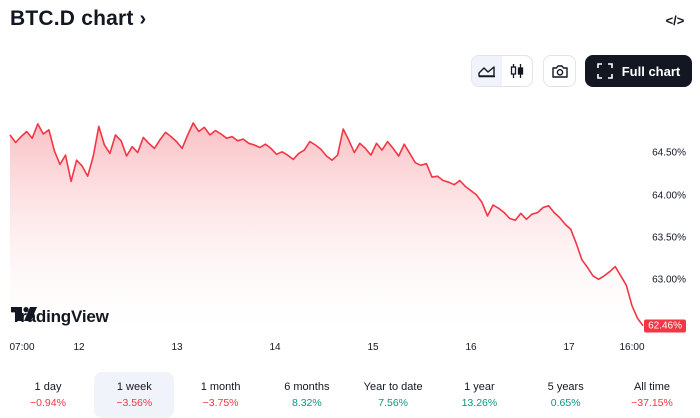 This screenshot has height=418, width=700. What do you see at coordinates (275, 347) in the screenshot?
I see `x-axis-tick-label: 14` at bounding box center [275, 347].